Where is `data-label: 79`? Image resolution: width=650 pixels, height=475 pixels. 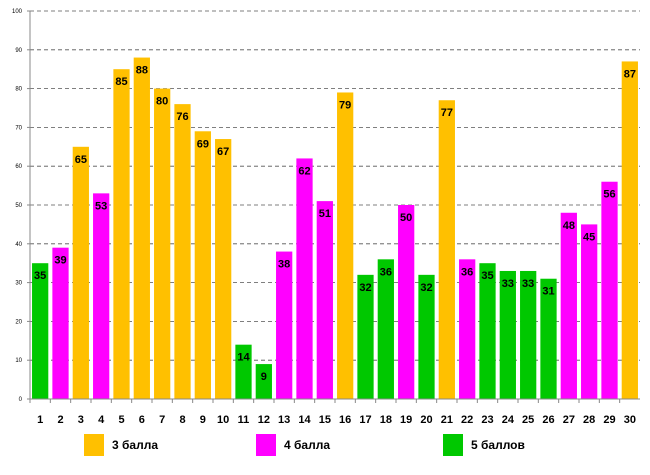
data-label: 79 is located at coordinates (345, 105).